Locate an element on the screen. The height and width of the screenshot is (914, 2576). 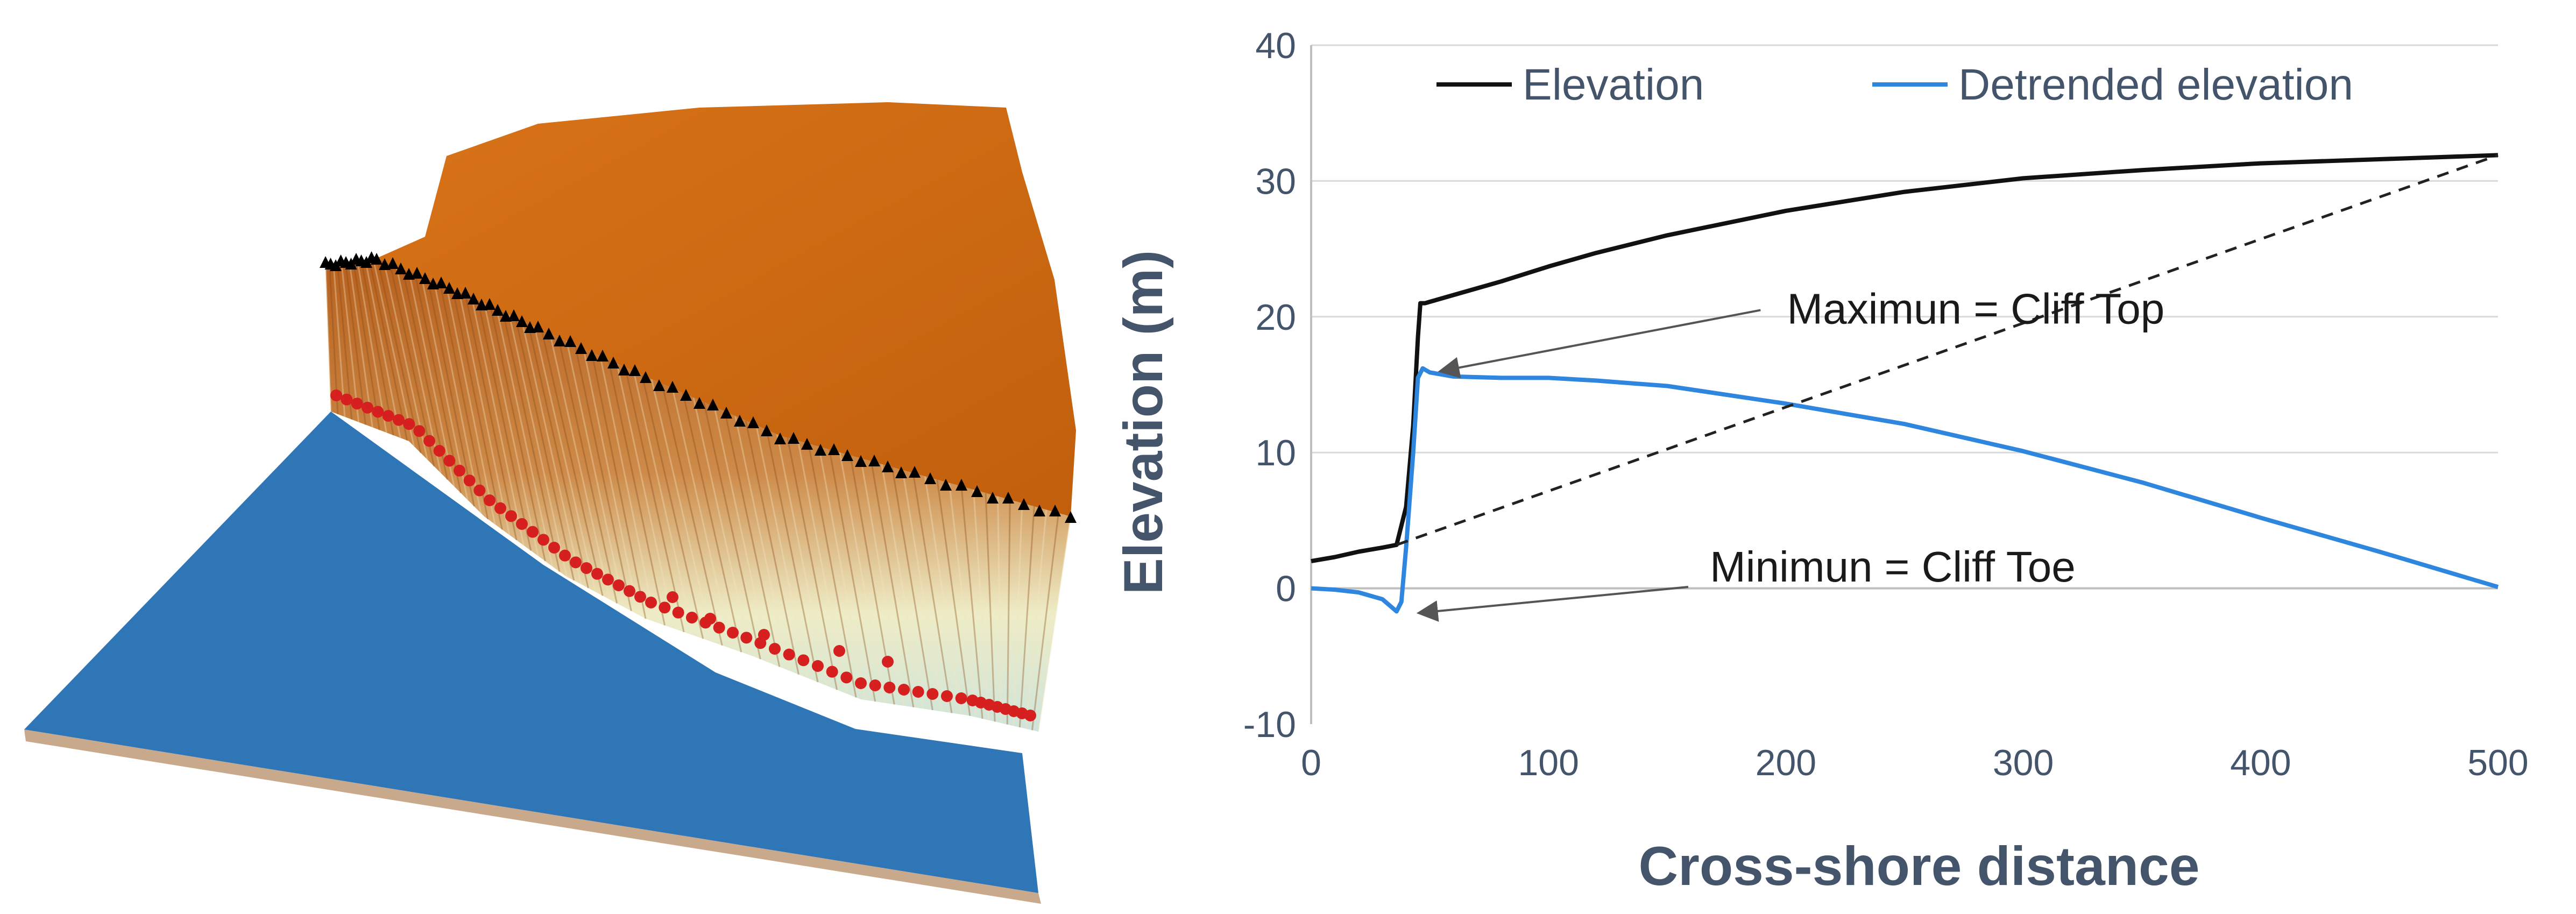
y-tick-label: 30 is located at coordinates (1275, 181).